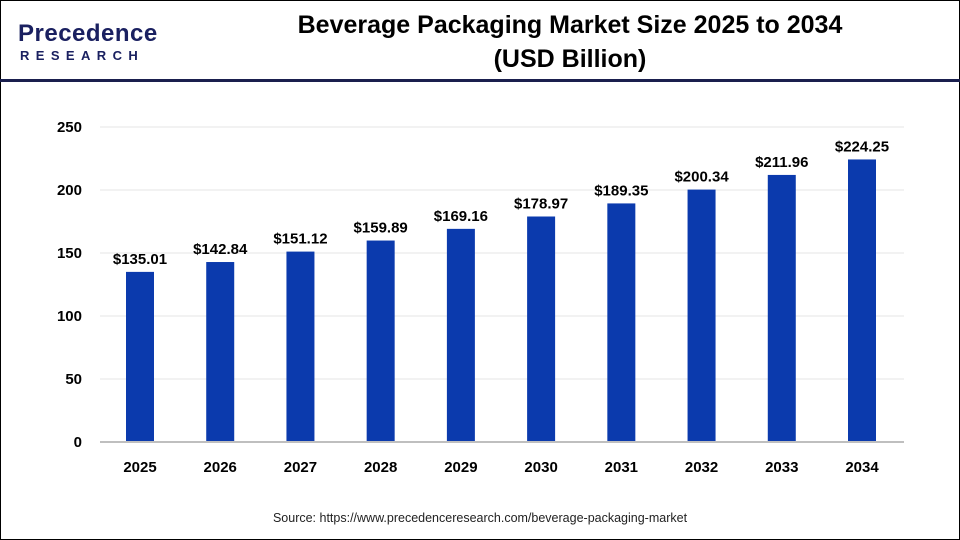 This screenshot has height=540, width=960. I want to click on data-label: $200.34, so click(701, 177).